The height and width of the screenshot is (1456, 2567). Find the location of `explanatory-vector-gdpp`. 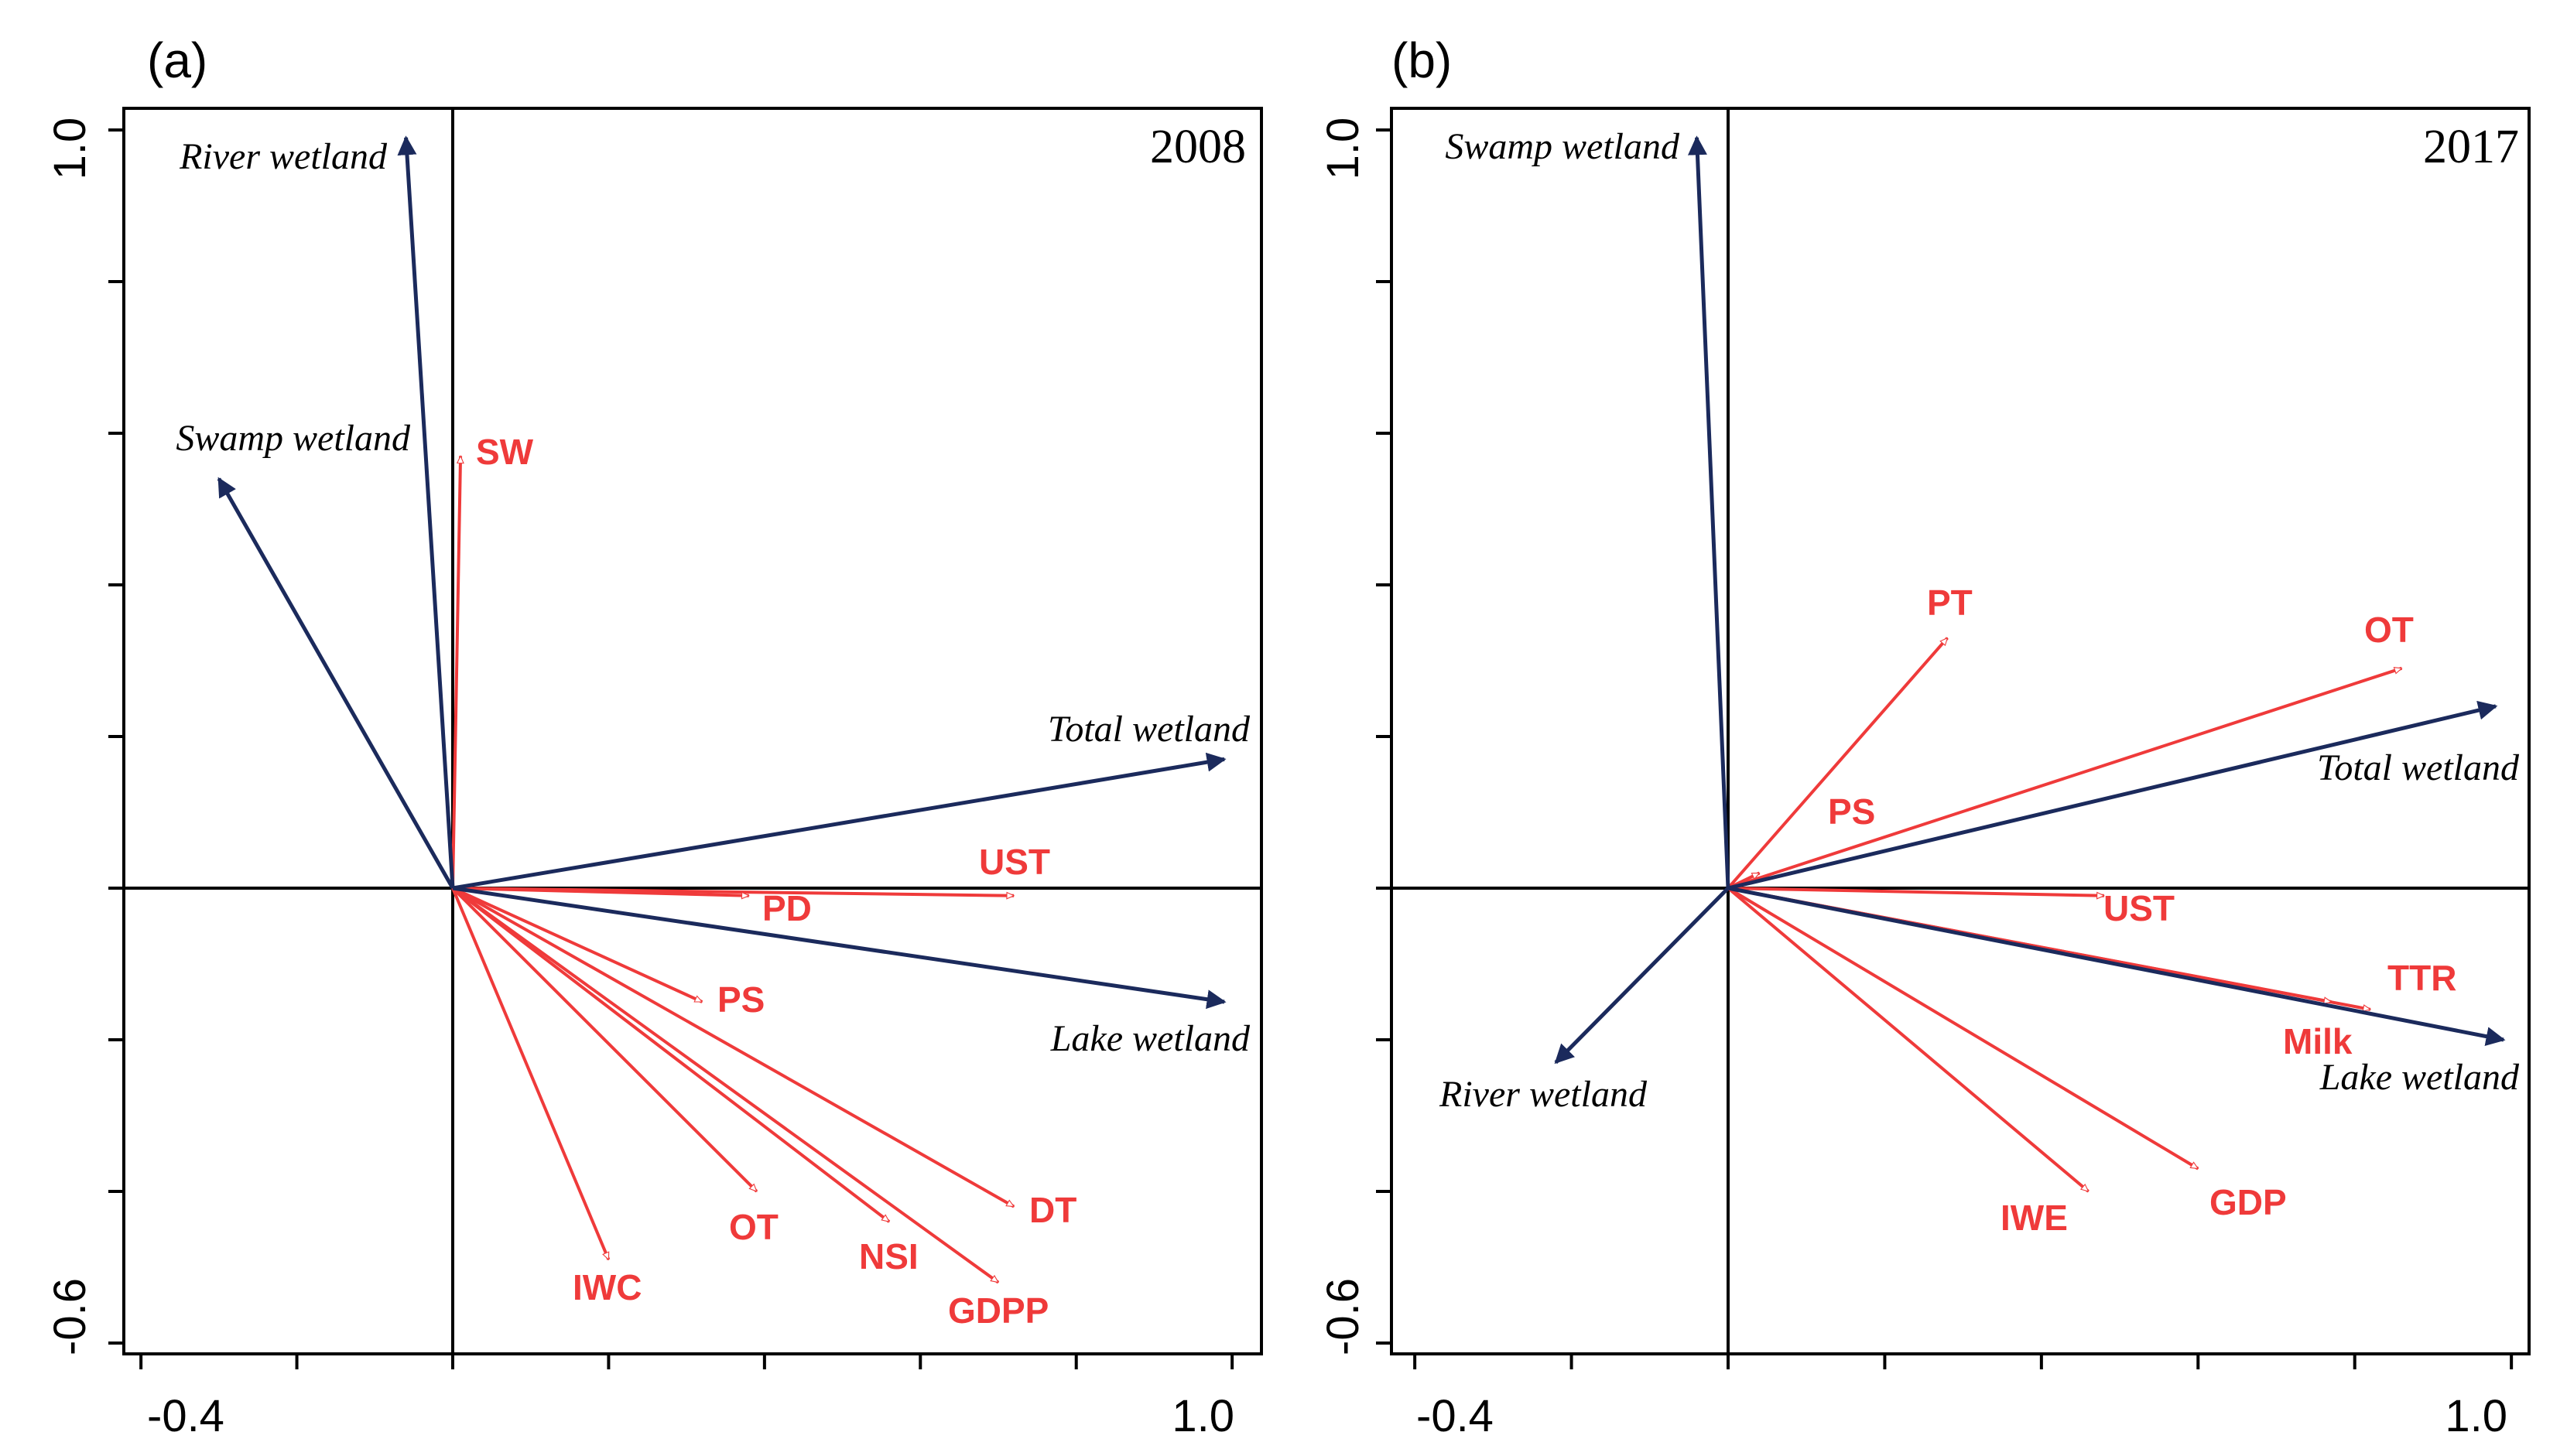

explanatory-vector-gdpp is located at coordinates (725, 1086).